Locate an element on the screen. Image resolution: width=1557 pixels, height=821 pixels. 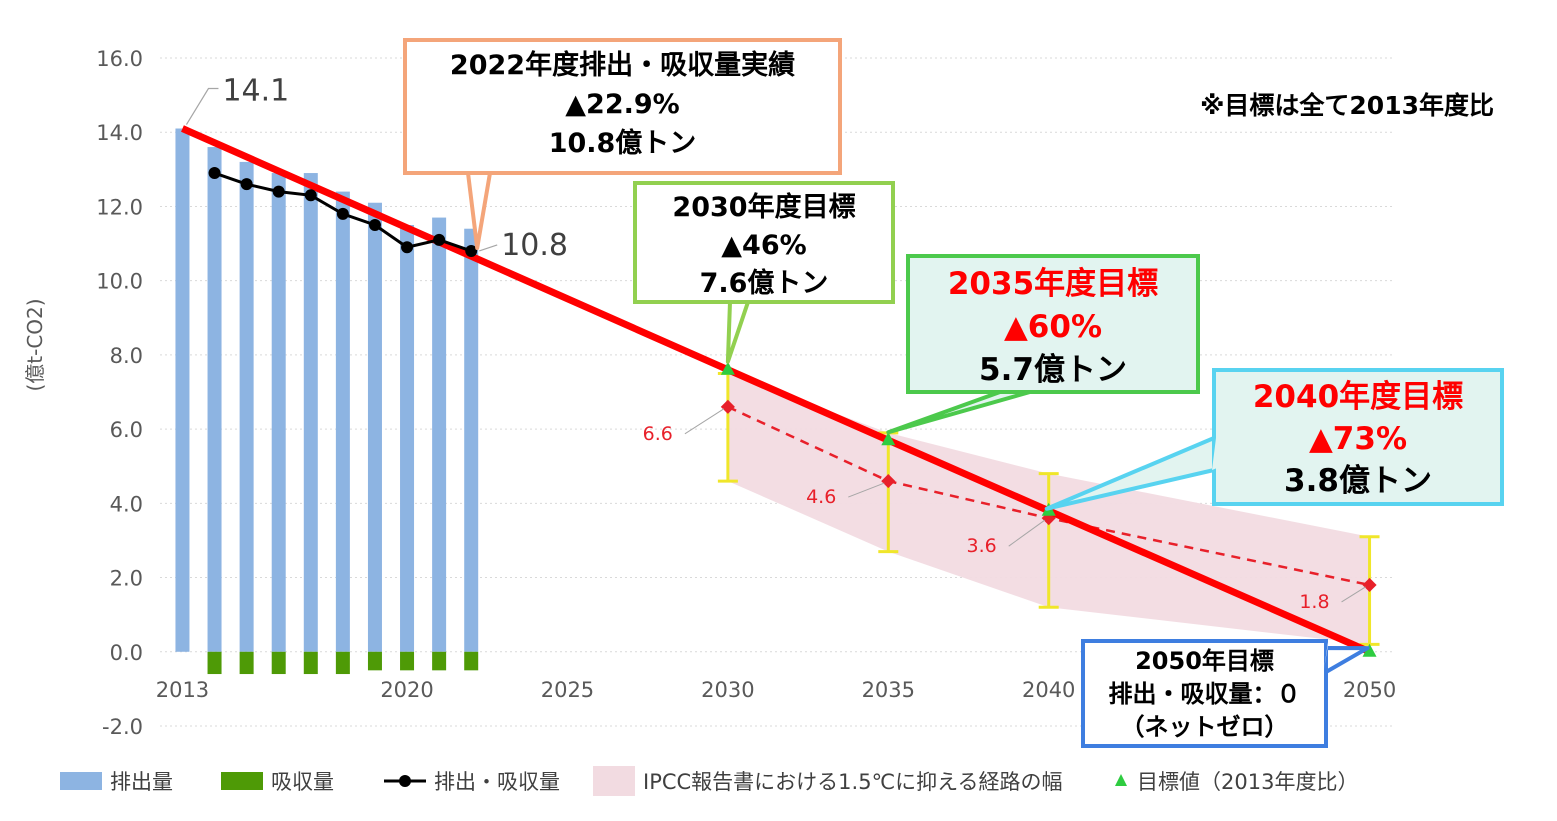
legend-label: IPCC報告書における1.5℃に抑える経路の幅 is located at coordinates (853, 782).